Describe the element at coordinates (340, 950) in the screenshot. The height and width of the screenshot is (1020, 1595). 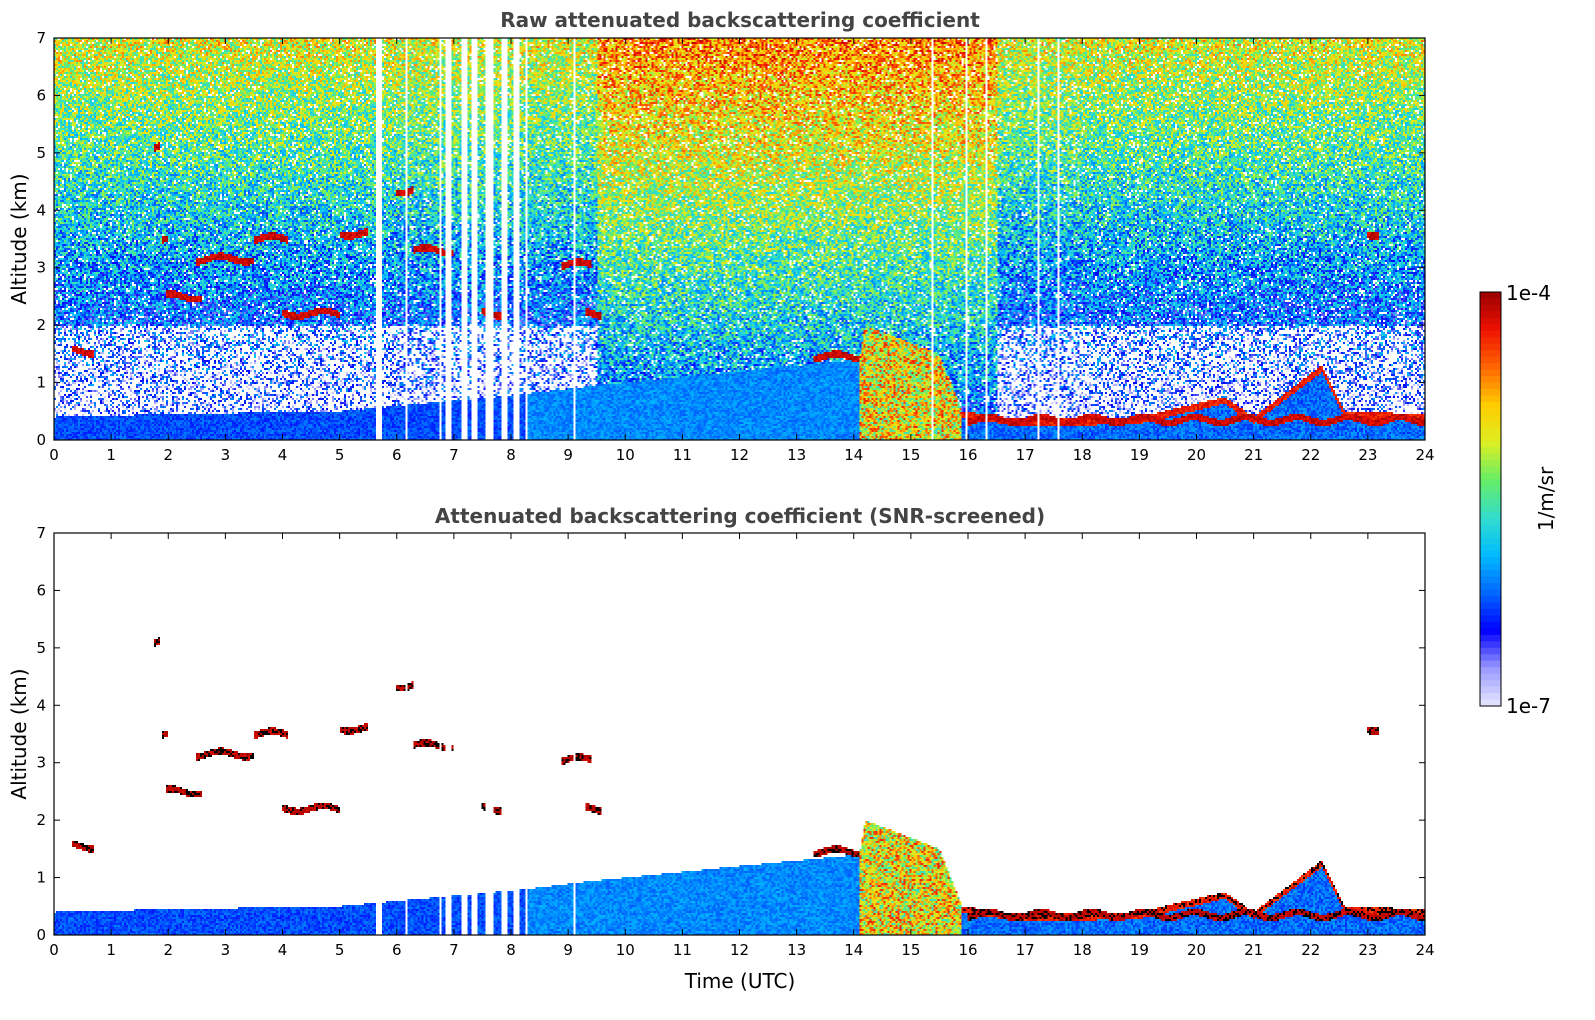
I see `x-tick-label: 5` at that location.